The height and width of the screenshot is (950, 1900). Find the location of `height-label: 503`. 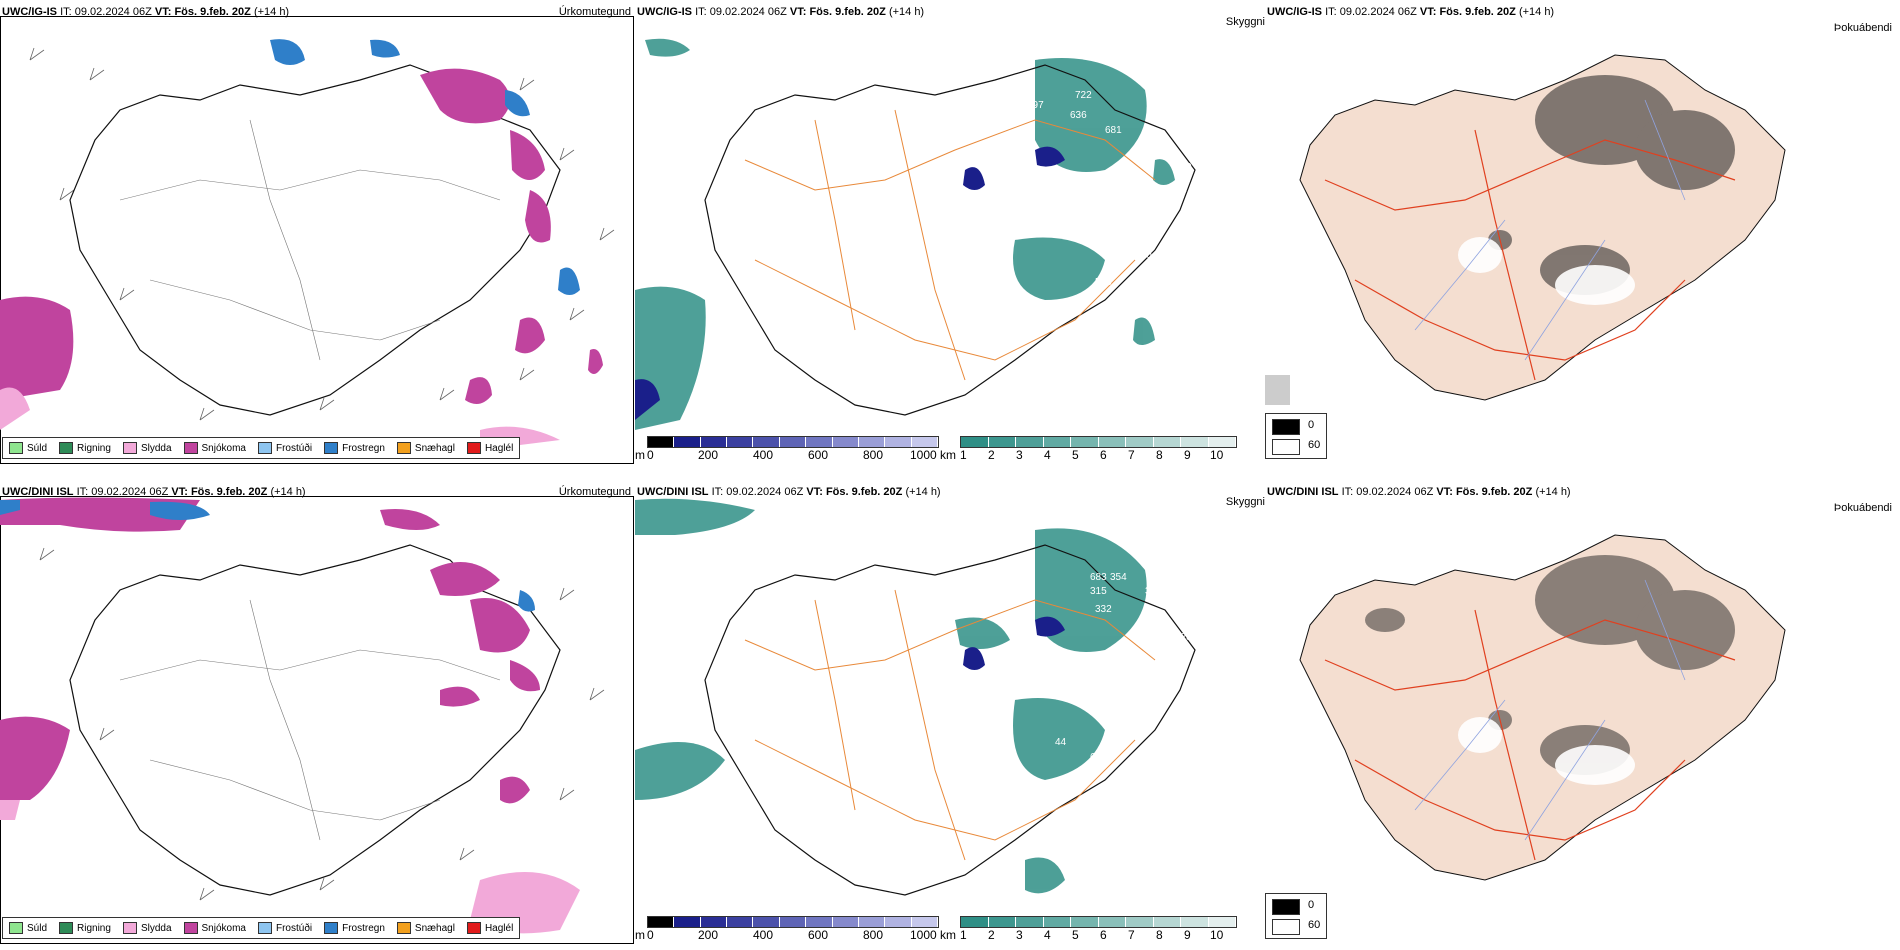

height-label: 503 is located at coordinates (1103, 282).